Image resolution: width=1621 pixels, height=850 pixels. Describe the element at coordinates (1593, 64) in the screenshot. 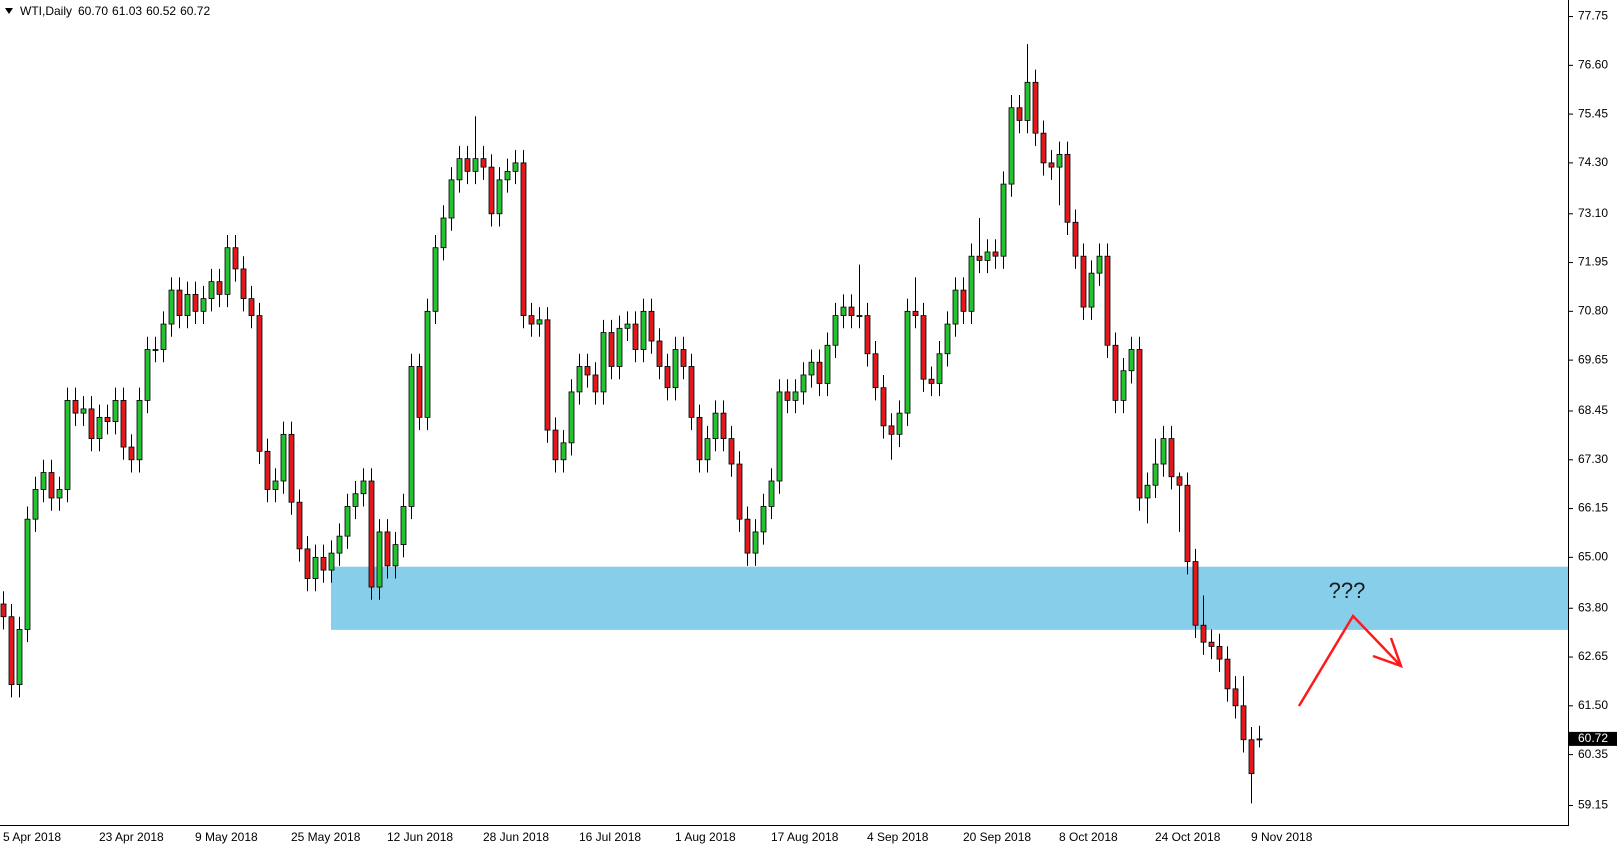

I see `y-tick-label: 76.60` at that location.